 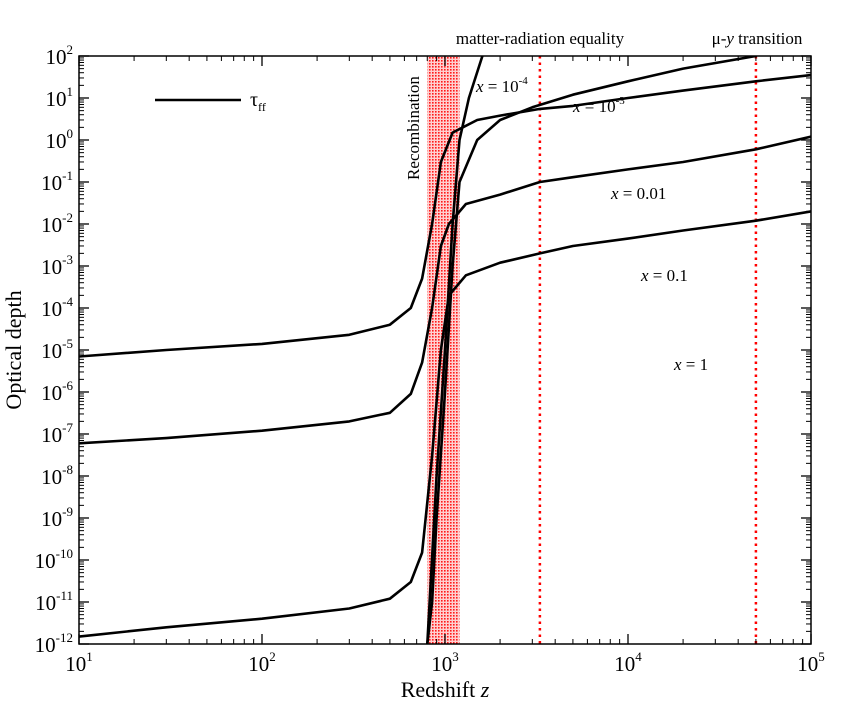 I want to click on y-tick-label: 10⁻³, so click(x=57, y=265).